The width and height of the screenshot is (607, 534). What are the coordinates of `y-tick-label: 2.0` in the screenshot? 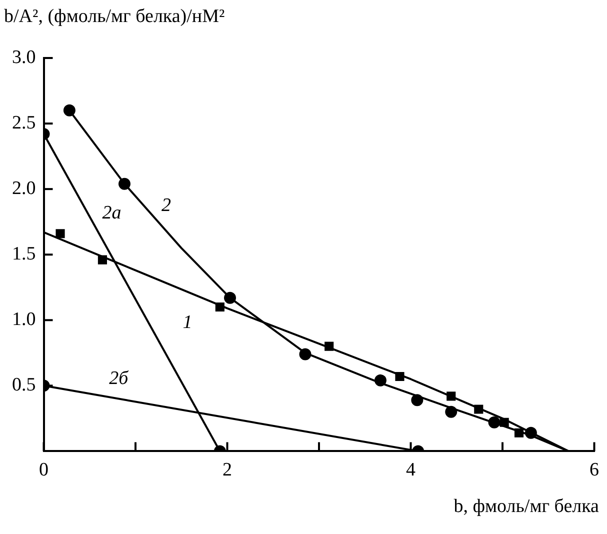 It's located at (24, 189).